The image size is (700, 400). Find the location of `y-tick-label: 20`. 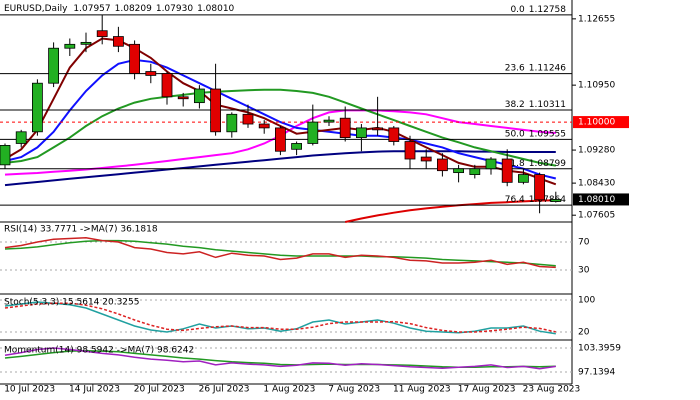

y-tick-label: 20 is located at coordinates (584, 333).